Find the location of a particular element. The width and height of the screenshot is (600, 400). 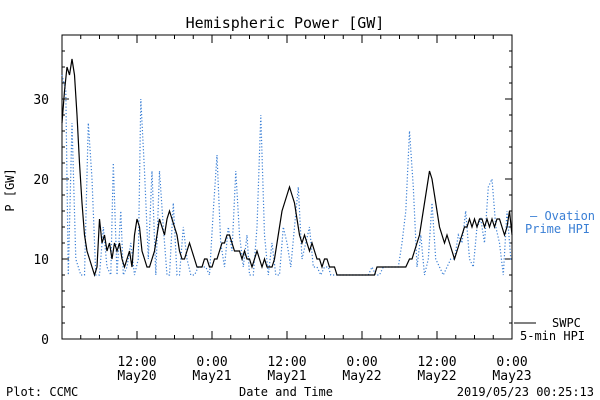

y-axis-label: P [GW] is located at coordinates (10, 189).